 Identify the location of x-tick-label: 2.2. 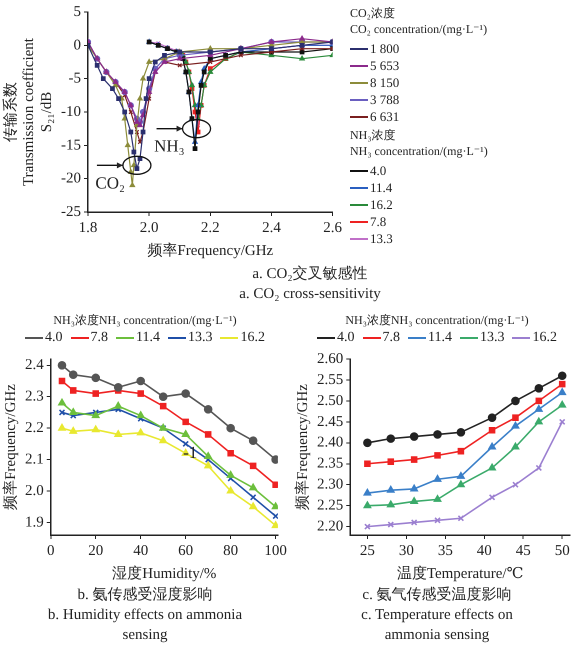
(210, 228).